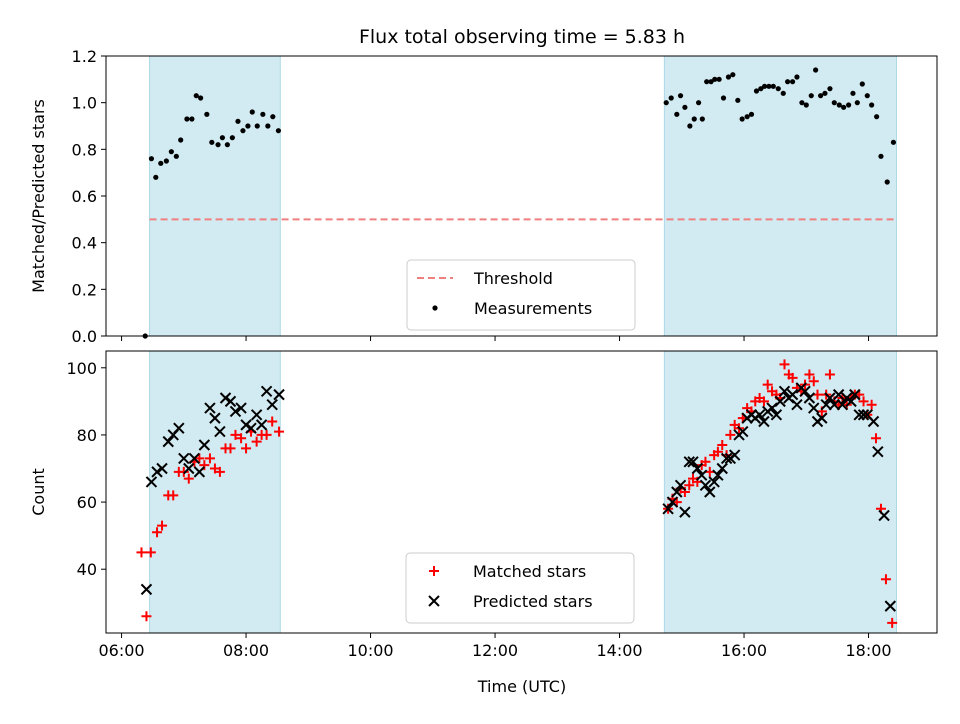  What do you see at coordinates (435, 308) in the screenshot?
I see `legend-measurement-swatch` at bounding box center [435, 308].